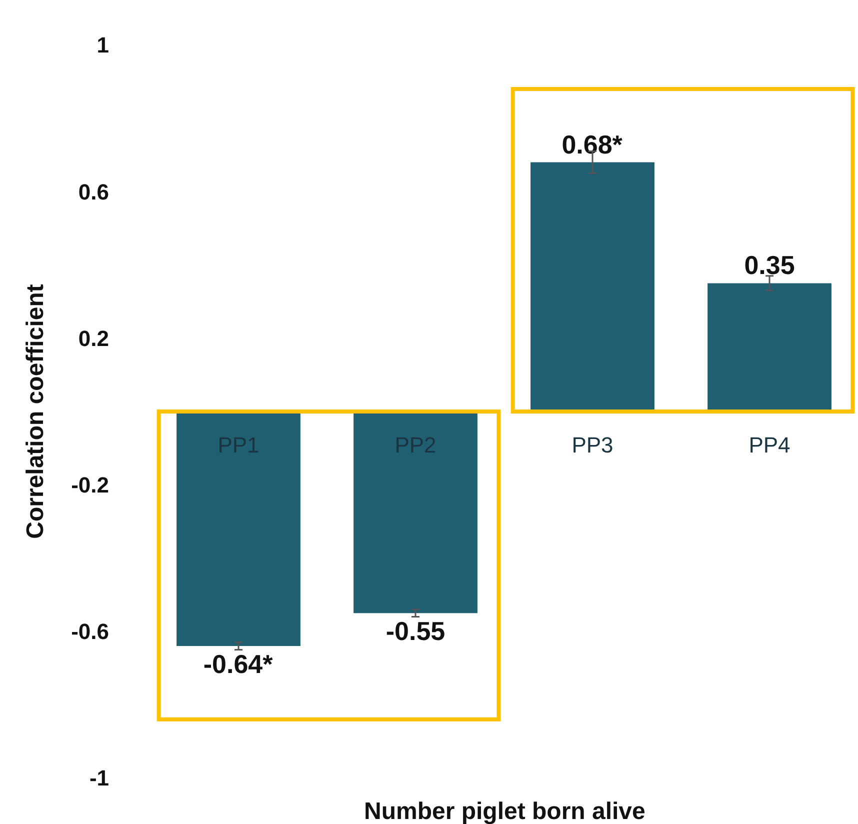 This screenshot has height=824, width=858. Describe the element at coordinates (93, 338) in the screenshot. I see `y-tick-label: 0.2` at that location.